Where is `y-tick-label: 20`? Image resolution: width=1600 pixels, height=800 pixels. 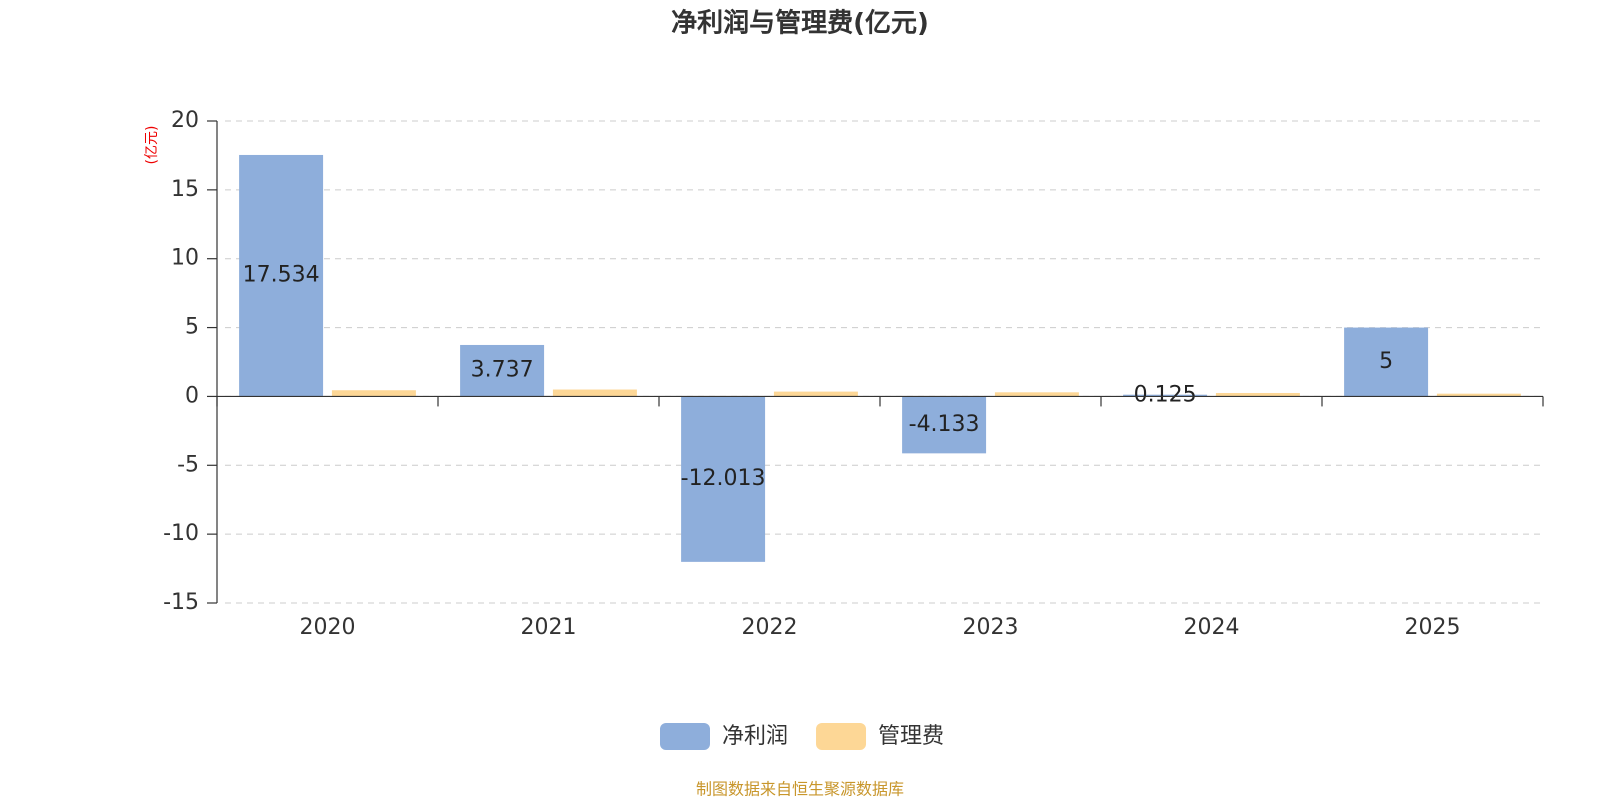 y-tick-label: 20 is located at coordinates (185, 120).